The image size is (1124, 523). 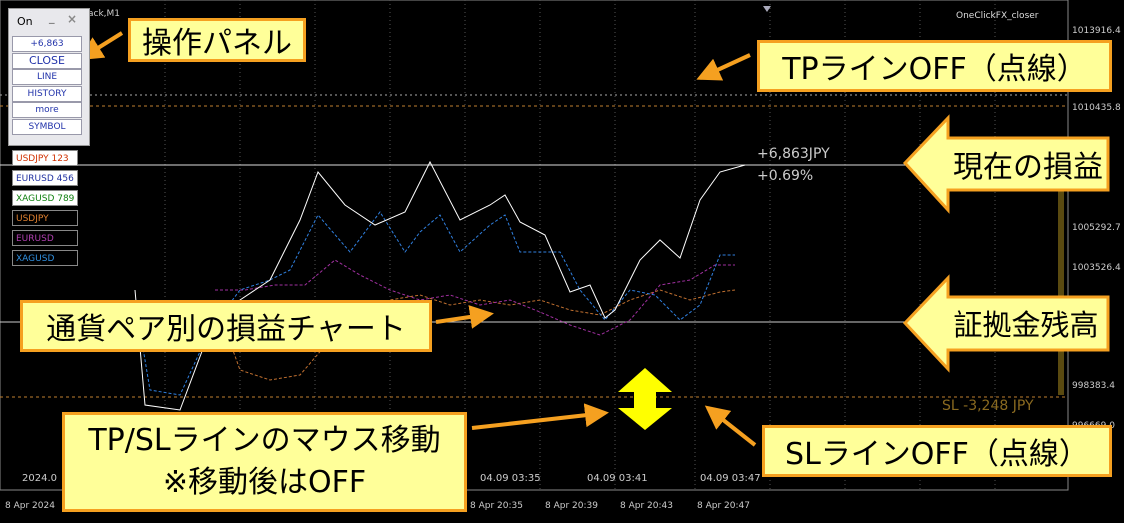 What do you see at coordinates (264, 440) in the screenshot?
I see `annotation-line: TP/SLラインのマウス移動` at bounding box center [264, 440].